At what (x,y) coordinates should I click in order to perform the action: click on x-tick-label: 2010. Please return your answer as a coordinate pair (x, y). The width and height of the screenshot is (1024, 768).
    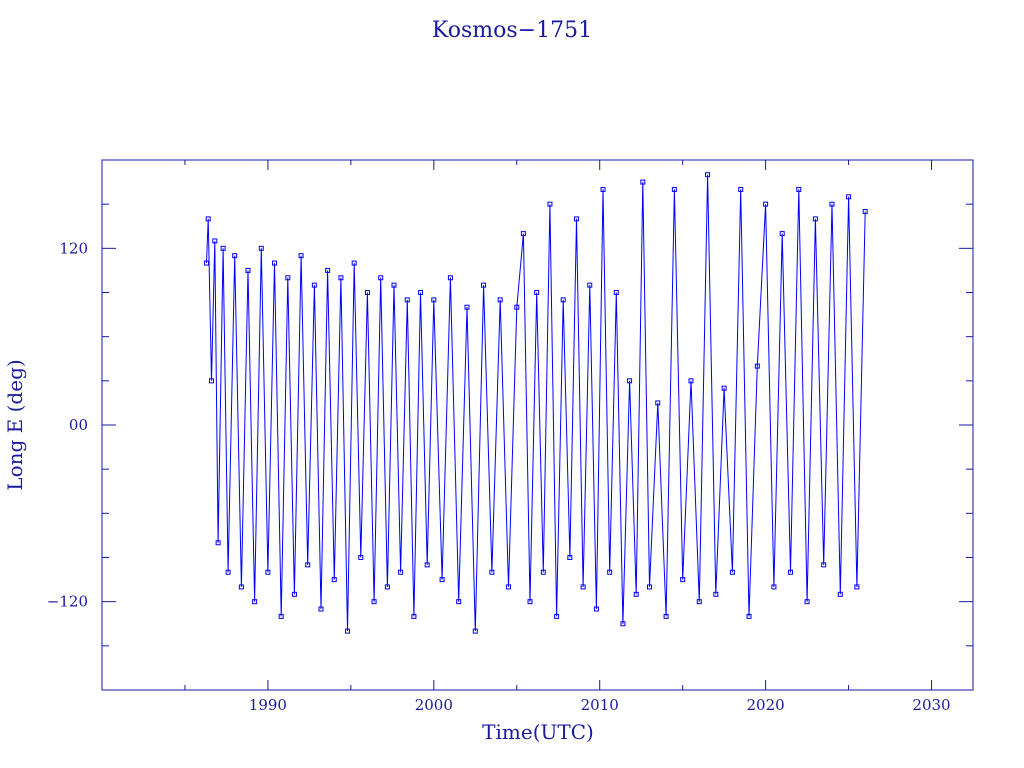
    Looking at the image, I should click on (600, 705).